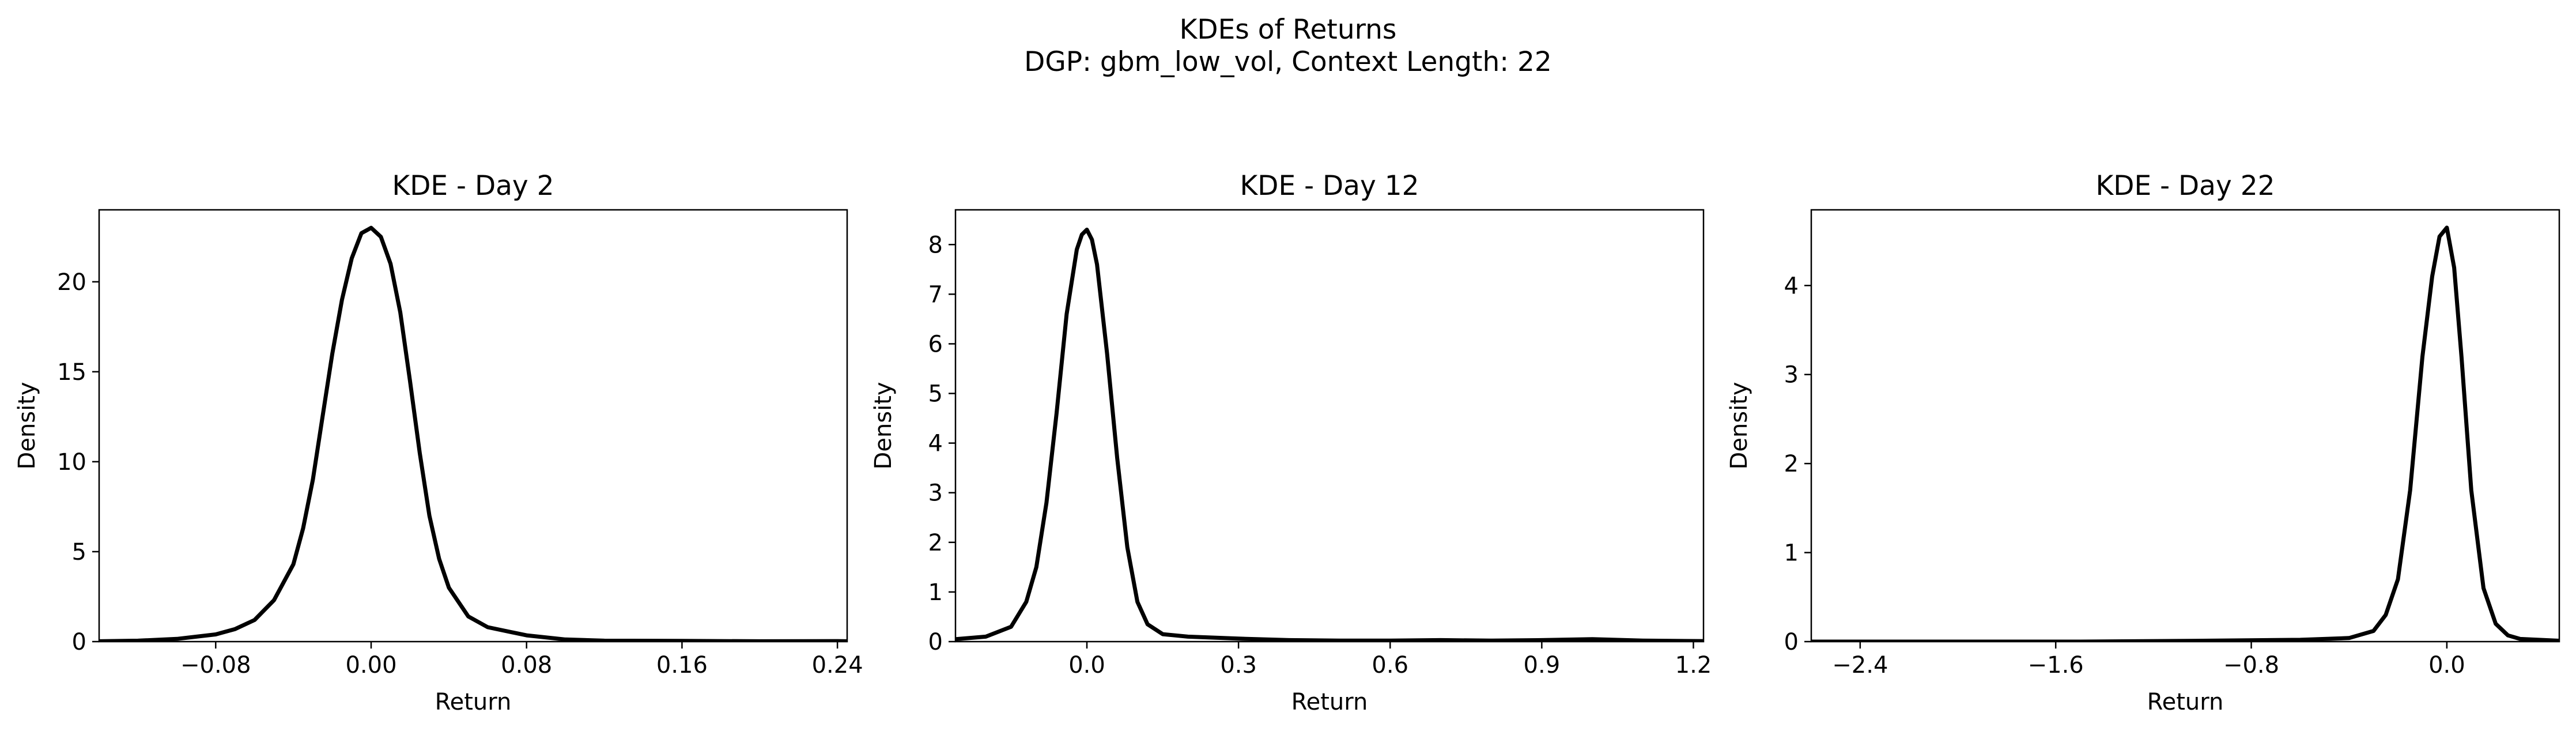 The height and width of the screenshot is (735, 2576). What do you see at coordinates (71, 462) in the screenshot?
I see `y-tick-label: 10` at bounding box center [71, 462].